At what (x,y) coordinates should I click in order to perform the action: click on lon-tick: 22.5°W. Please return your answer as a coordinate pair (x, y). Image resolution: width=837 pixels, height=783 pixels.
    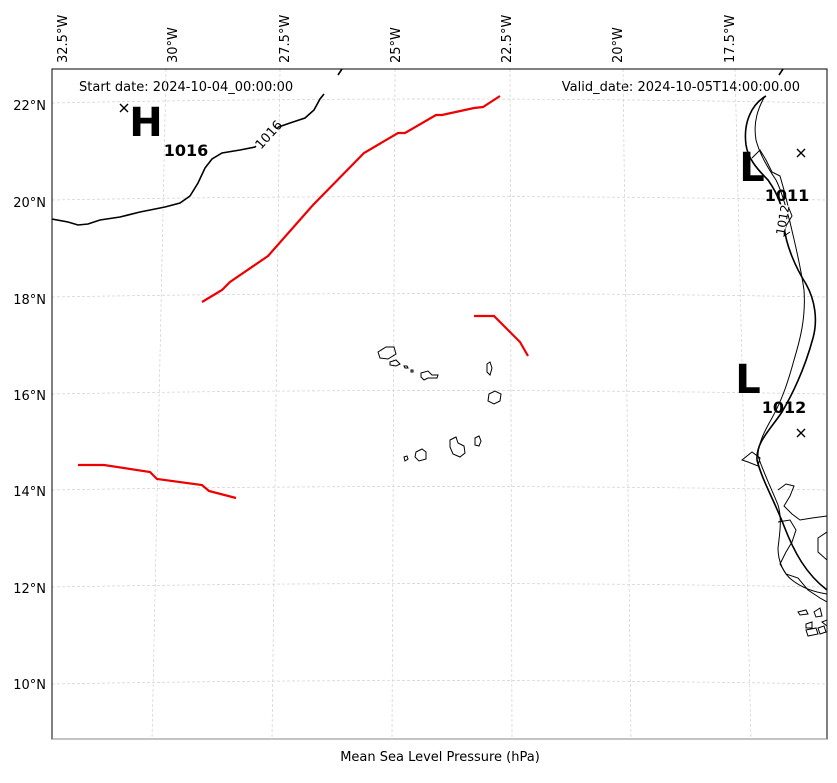
    Looking at the image, I should click on (507, 39).